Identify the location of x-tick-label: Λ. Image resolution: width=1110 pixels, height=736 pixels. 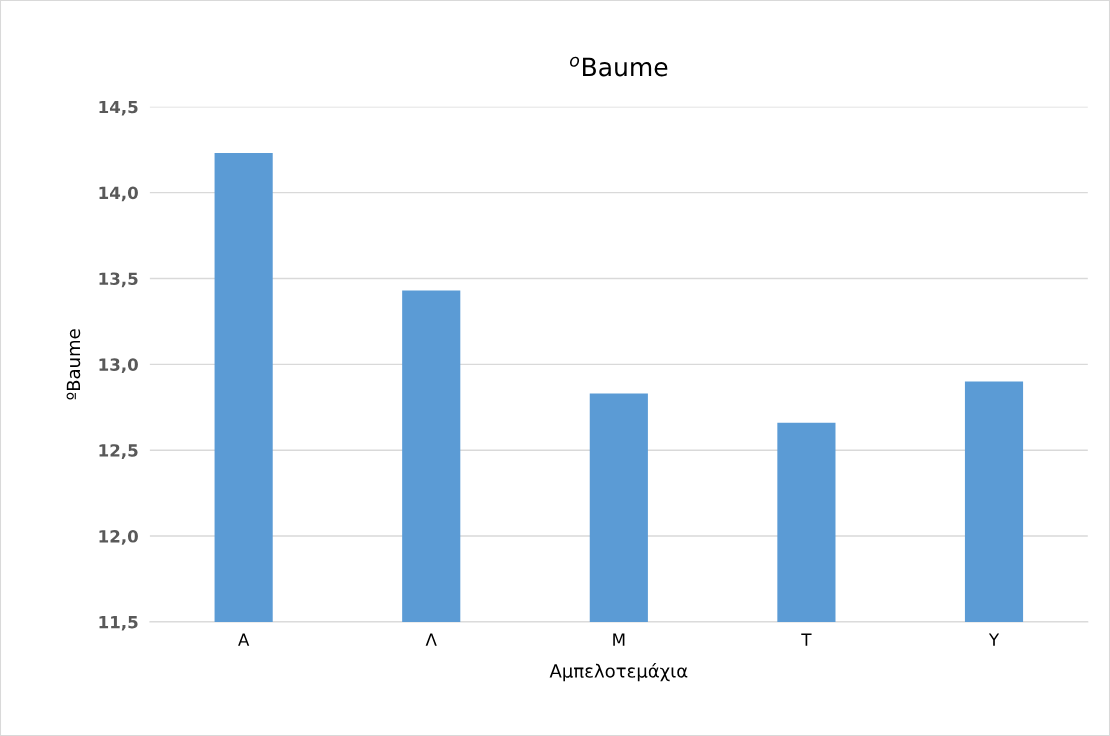
(431, 639).